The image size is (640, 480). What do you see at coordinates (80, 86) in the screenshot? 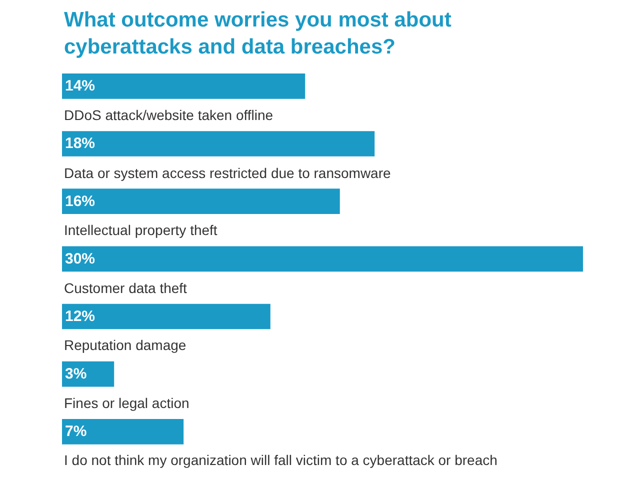
I see `data-label: 14%` at bounding box center [80, 86].